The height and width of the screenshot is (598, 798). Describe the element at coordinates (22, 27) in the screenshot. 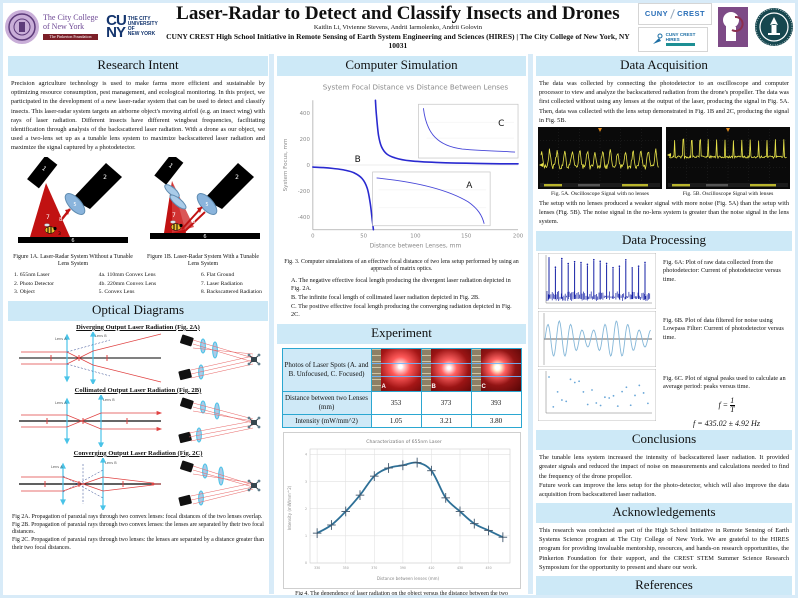

I see `ccny-seal-icon` at that location.